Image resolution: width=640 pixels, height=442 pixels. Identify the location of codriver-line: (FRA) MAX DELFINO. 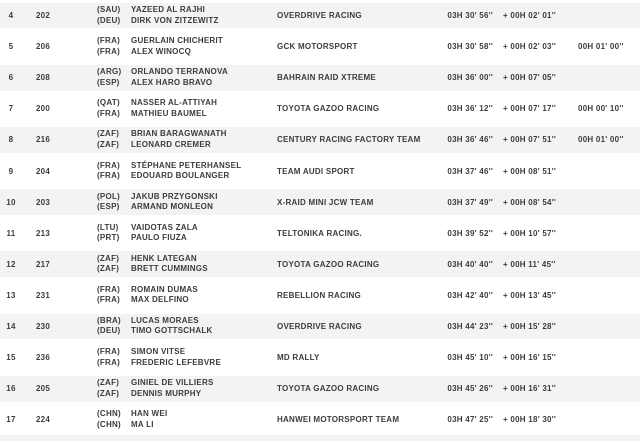
(187, 300).